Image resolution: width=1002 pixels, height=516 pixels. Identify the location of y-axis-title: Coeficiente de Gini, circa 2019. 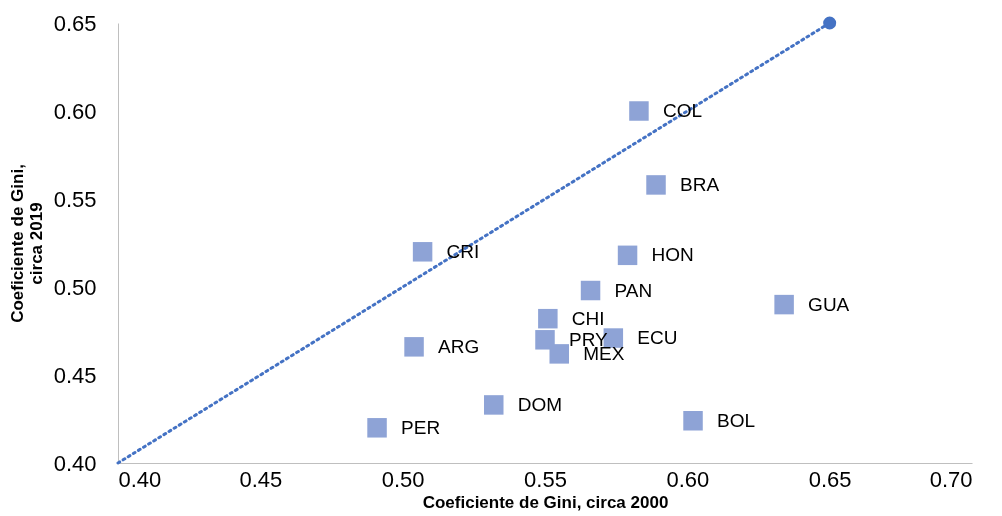
(26, 243).